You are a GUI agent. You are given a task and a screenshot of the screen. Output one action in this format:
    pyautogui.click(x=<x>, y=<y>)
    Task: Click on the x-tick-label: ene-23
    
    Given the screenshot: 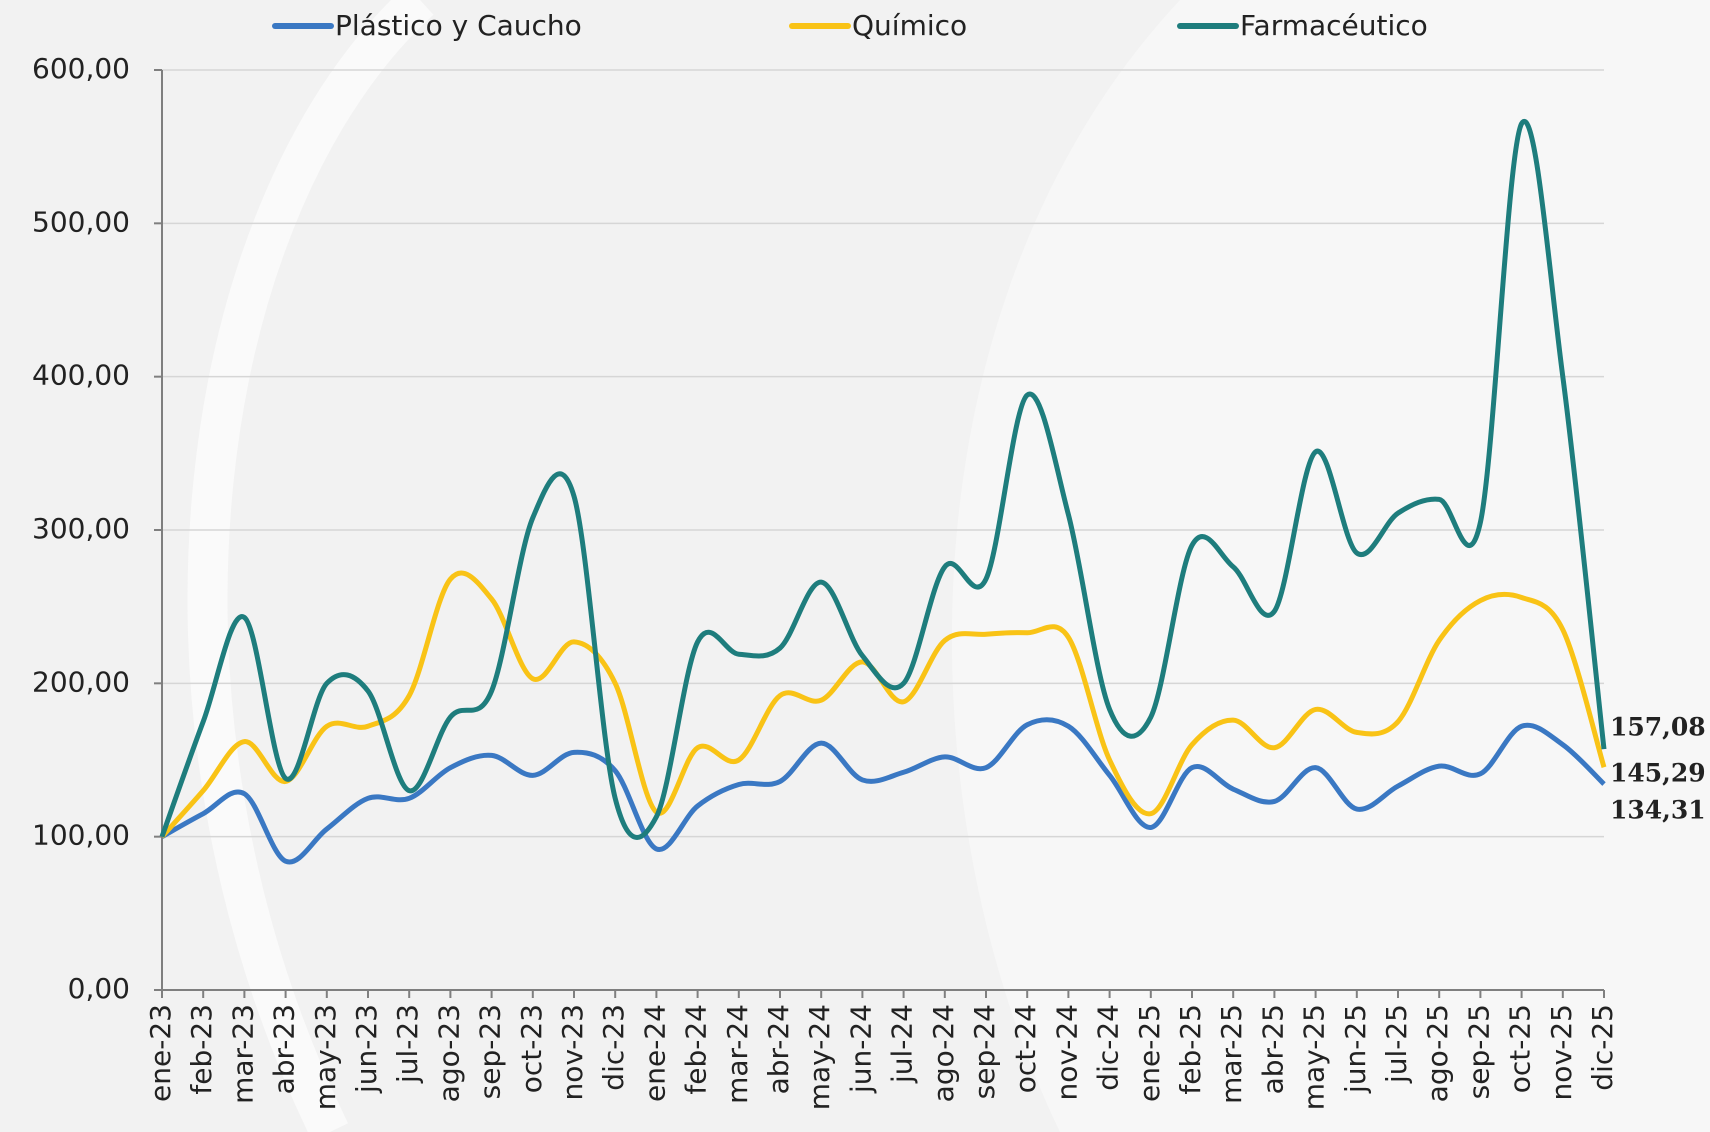 What is the action you would take?
    pyautogui.click(x=160, y=1053)
    